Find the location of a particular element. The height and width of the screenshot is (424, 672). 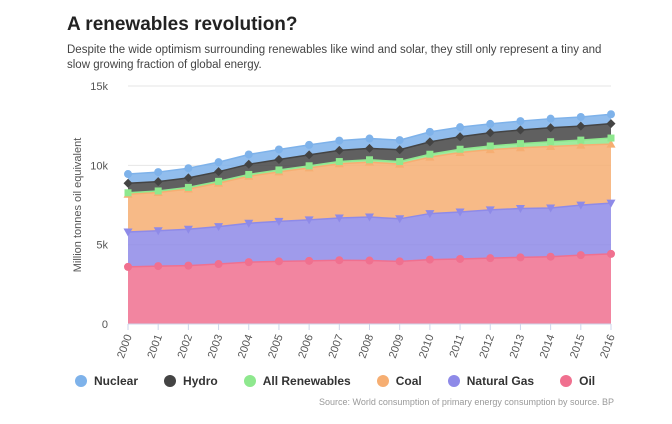

legend-item-all-renewables: All Renewables is located at coordinates (297, 381).